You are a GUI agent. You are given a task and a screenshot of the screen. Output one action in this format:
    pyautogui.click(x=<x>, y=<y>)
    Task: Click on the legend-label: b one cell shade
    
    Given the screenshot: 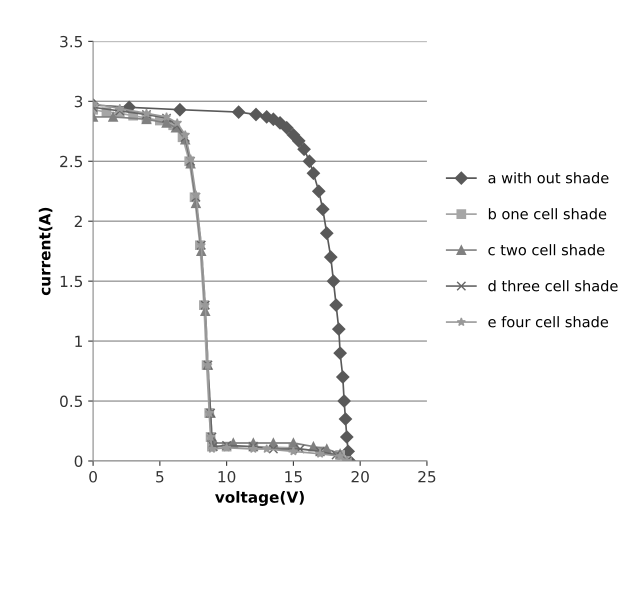 What is the action you would take?
    pyautogui.click(x=547, y=214)
    